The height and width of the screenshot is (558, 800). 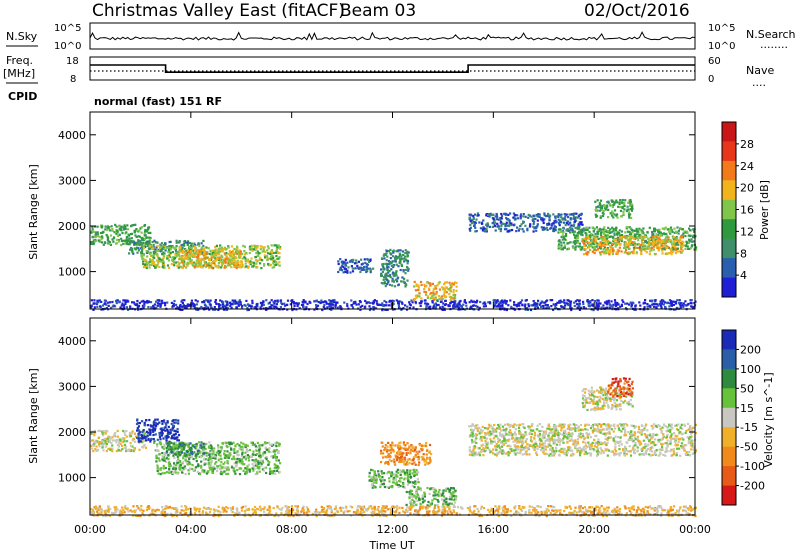 What do you see at coordinates (378, 11) in the screenshot?
I see `beam-title: Beam 03` at bounding box center [378, 11].